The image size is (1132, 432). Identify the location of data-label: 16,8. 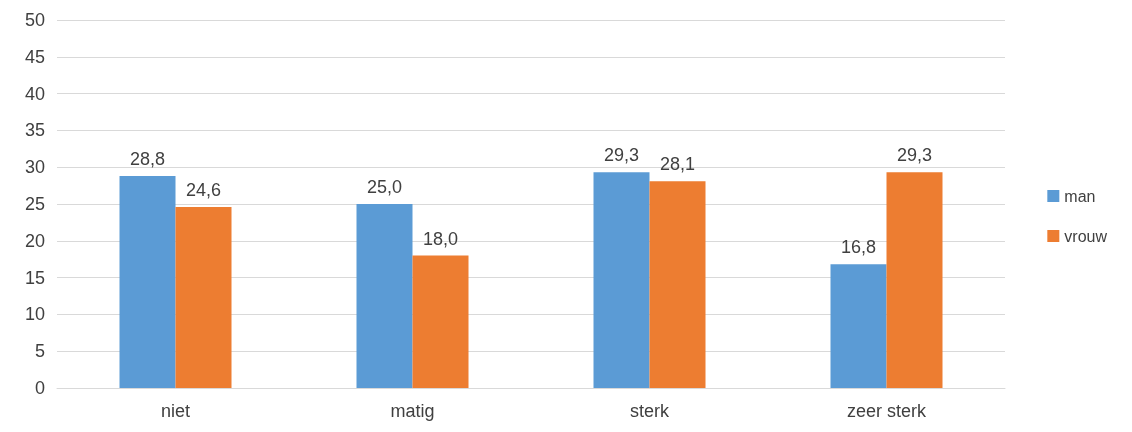
(858, 247).